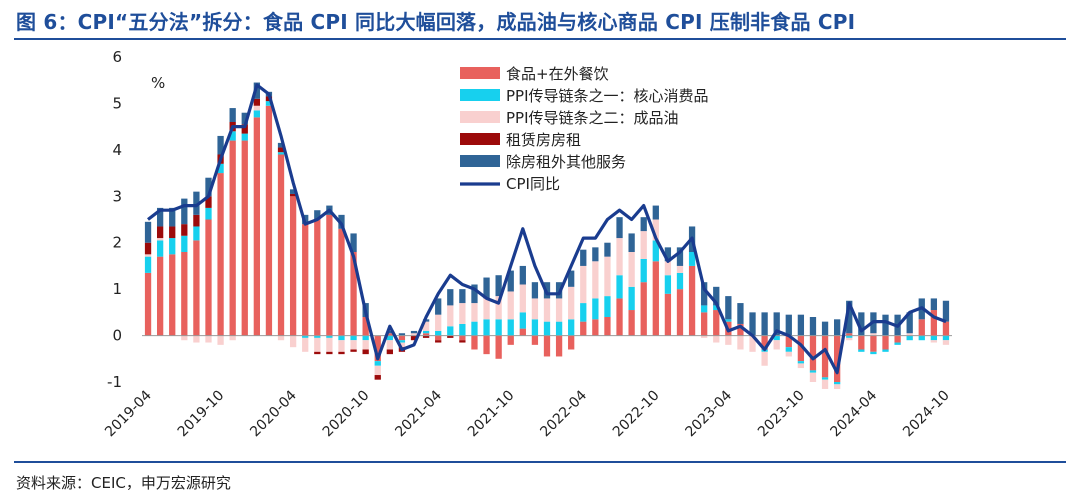  What do you see at coordinates (117, 196) in the screenshot?
I see `y-tick-label: 3` at bounding box center [117, 196].